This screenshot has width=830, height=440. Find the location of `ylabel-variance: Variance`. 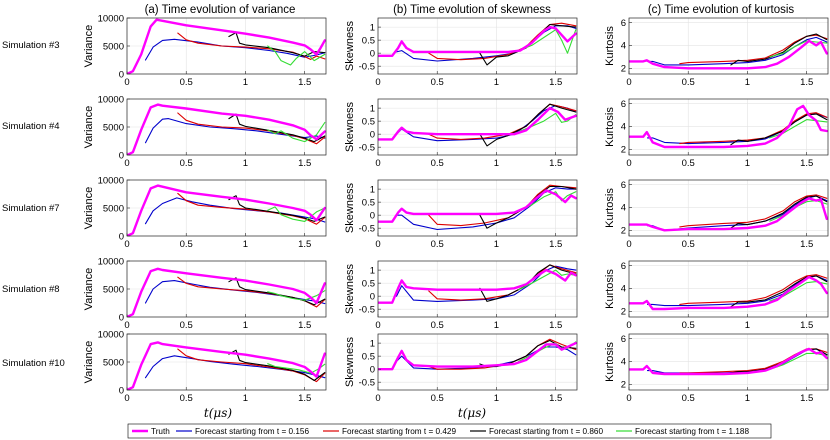

ylabel-variance: Variance is located at coordinates (89, 46).